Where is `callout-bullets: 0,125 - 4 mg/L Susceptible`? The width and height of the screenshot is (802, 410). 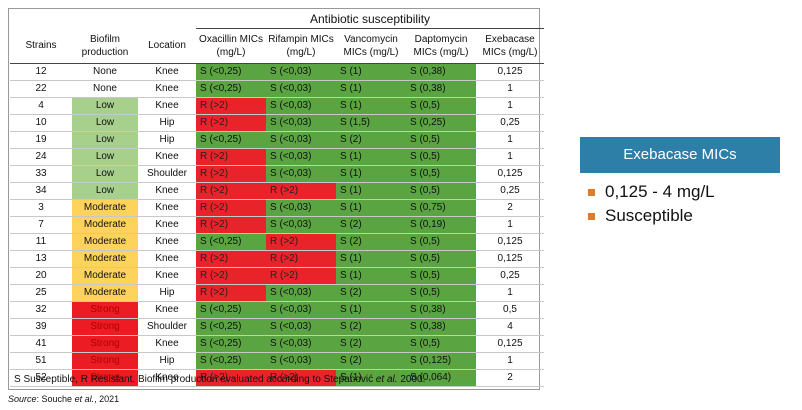
callout-bullets: 0,125 - 4 mg/L Susceptible is located at coordinates (651, 204).